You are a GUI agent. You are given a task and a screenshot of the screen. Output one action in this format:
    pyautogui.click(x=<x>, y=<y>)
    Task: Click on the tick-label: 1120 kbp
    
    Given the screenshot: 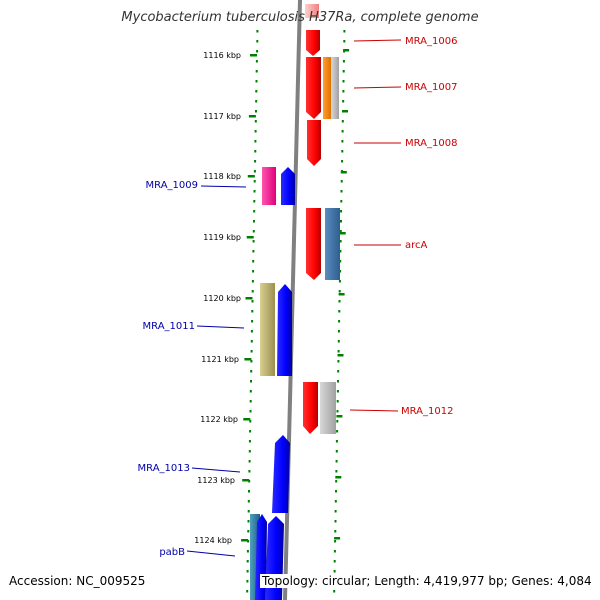 What is the action you would take?
    pyautogui.click(x=222, y=298)
    